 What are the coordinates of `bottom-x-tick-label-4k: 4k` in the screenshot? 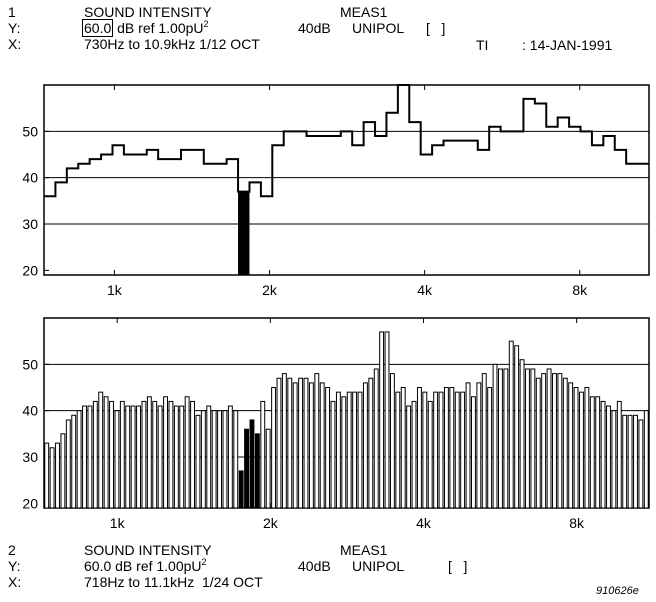 It's located at (424, 523).